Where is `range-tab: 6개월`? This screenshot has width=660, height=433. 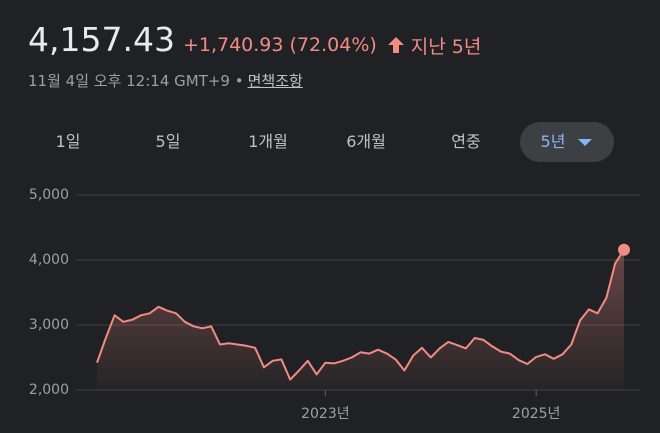
range-tab: 6개월 is located at coordinates (366, 142).